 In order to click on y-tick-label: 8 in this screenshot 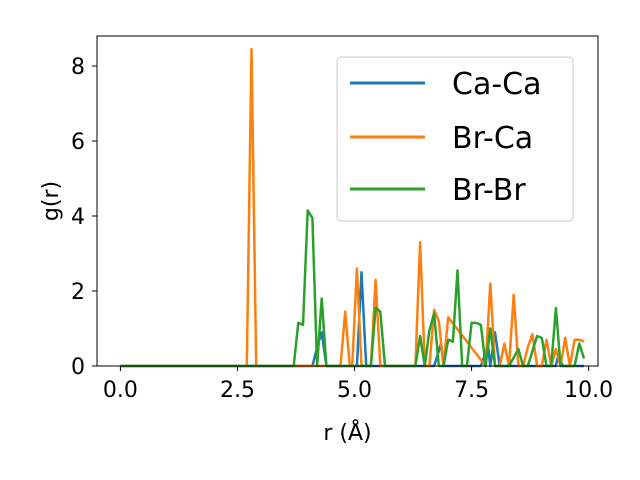, I will do `click(78, 67)`.